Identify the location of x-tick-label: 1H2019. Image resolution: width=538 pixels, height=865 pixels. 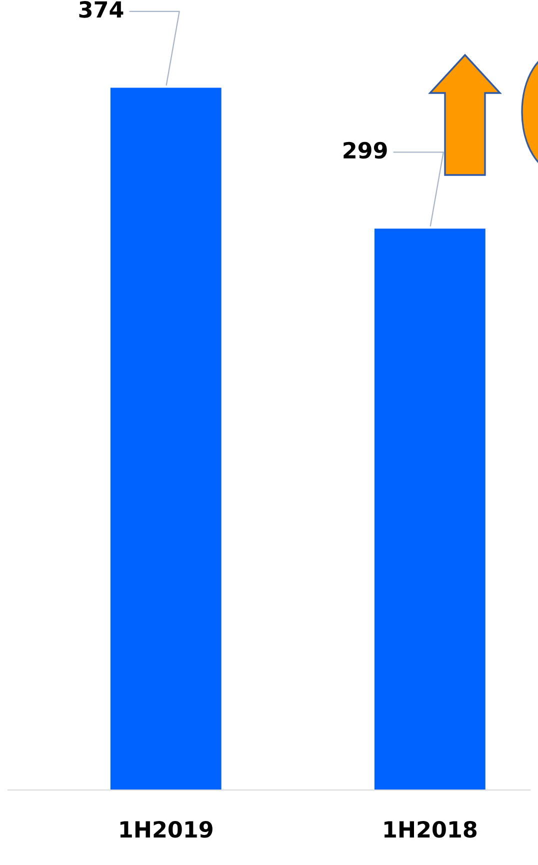
(166, 829).